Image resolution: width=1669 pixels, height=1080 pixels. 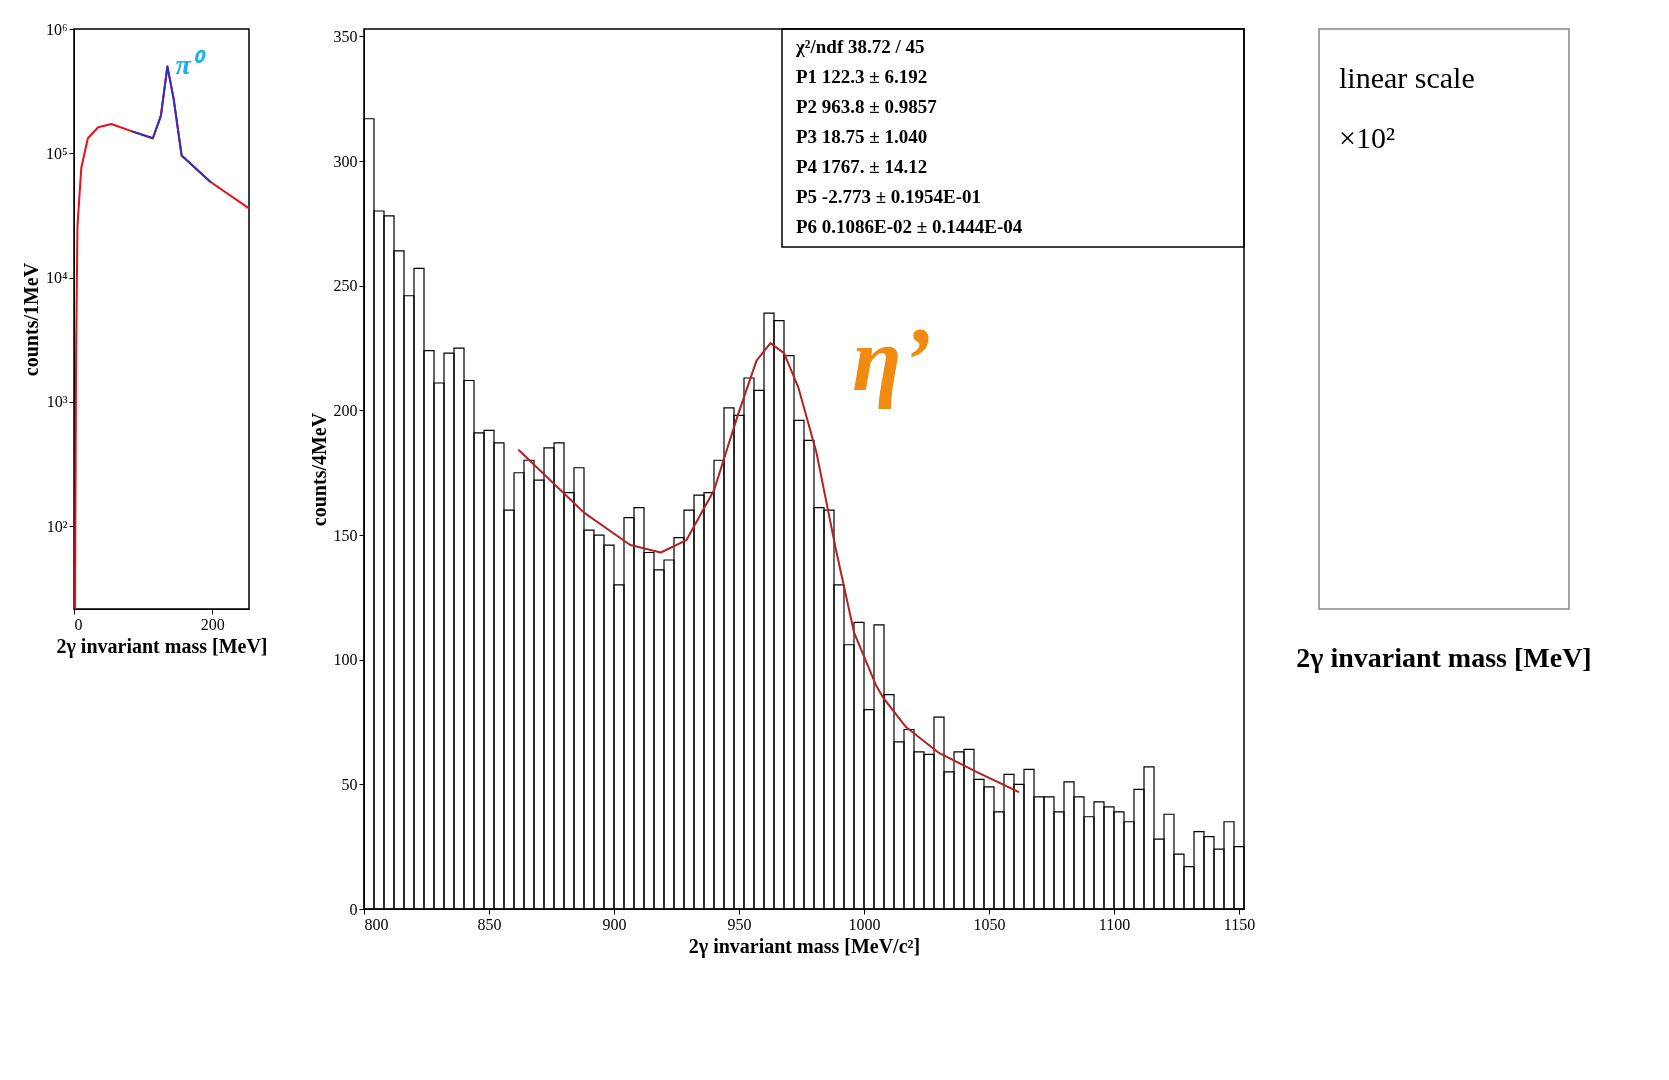 What do you see at coordinates (57, 402) in the screenshot?
I see `y-tick-label: 10³` at bounding box center [57, 402].